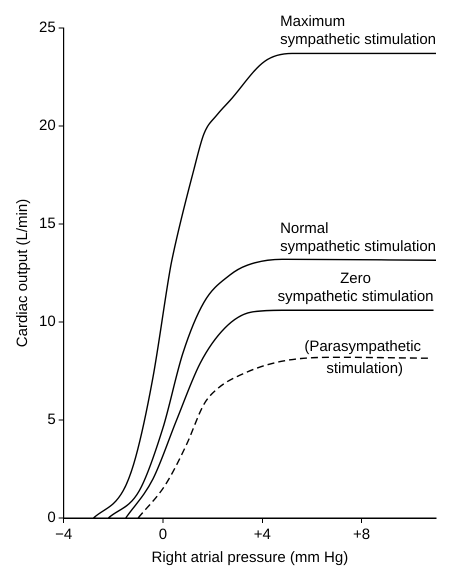 The image size is (466, 575). I want to click on y-tick-label: 0, so click(51, 517).